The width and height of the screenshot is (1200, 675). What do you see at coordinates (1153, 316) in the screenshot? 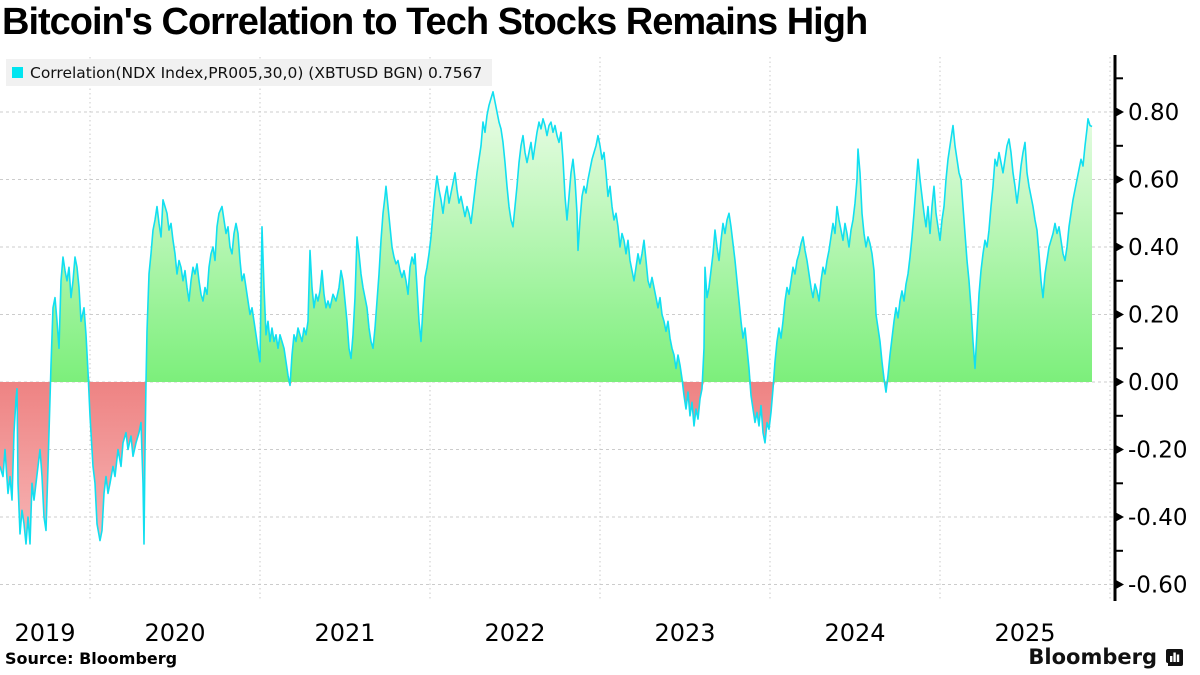
I see `svg-text: 0.20` at bounding box center [1153, 316].